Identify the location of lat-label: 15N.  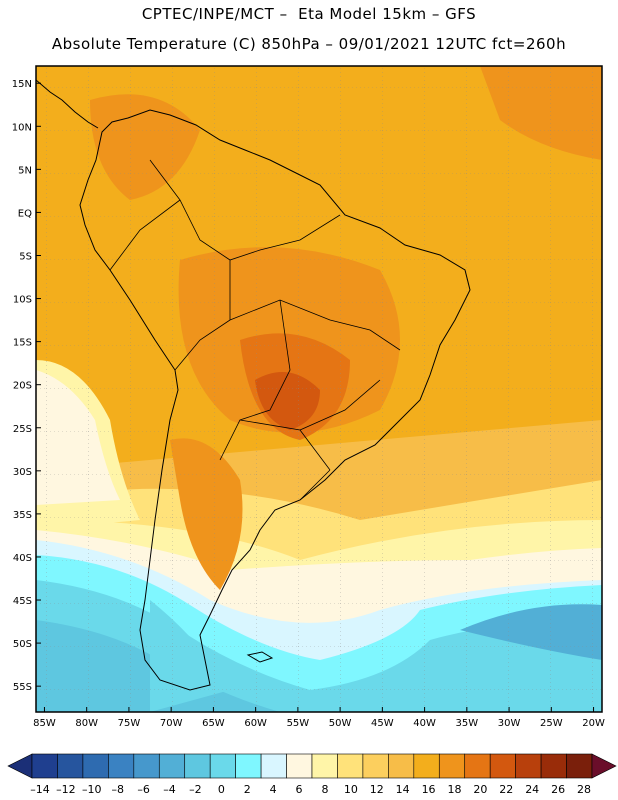
(22, 84).